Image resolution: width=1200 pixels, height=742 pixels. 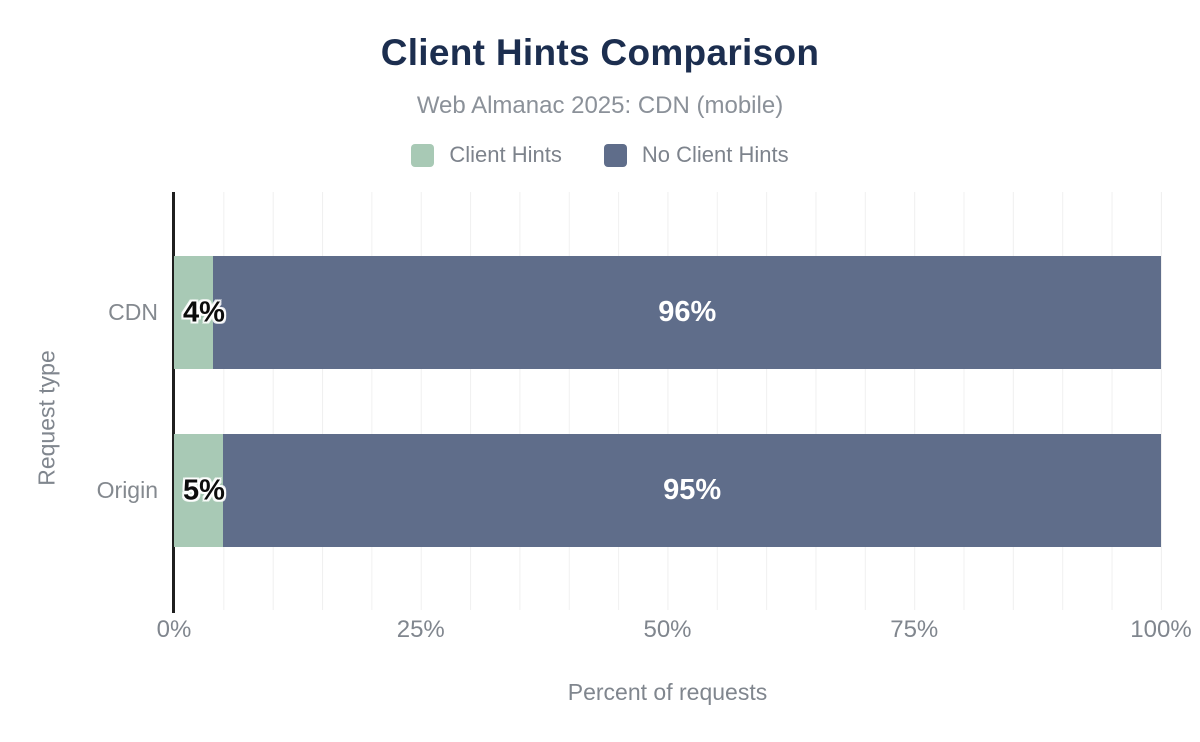 I want to click on bar-row-origin: 5% 95%, so click(x=667, y=490).